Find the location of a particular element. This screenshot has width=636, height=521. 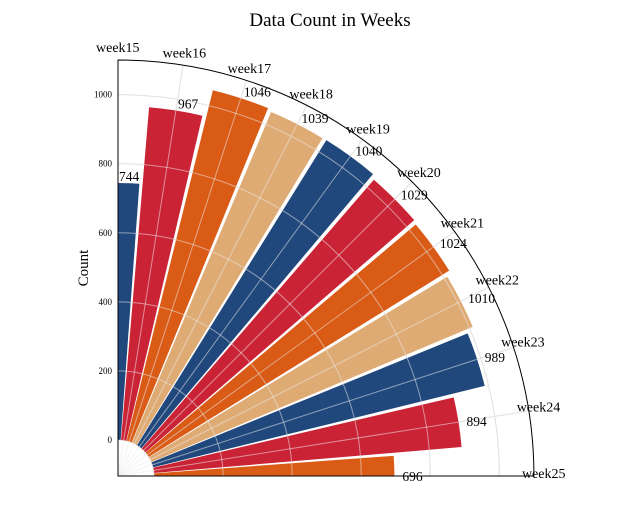

value-label: 1024 is located at coordinates (453, 243).